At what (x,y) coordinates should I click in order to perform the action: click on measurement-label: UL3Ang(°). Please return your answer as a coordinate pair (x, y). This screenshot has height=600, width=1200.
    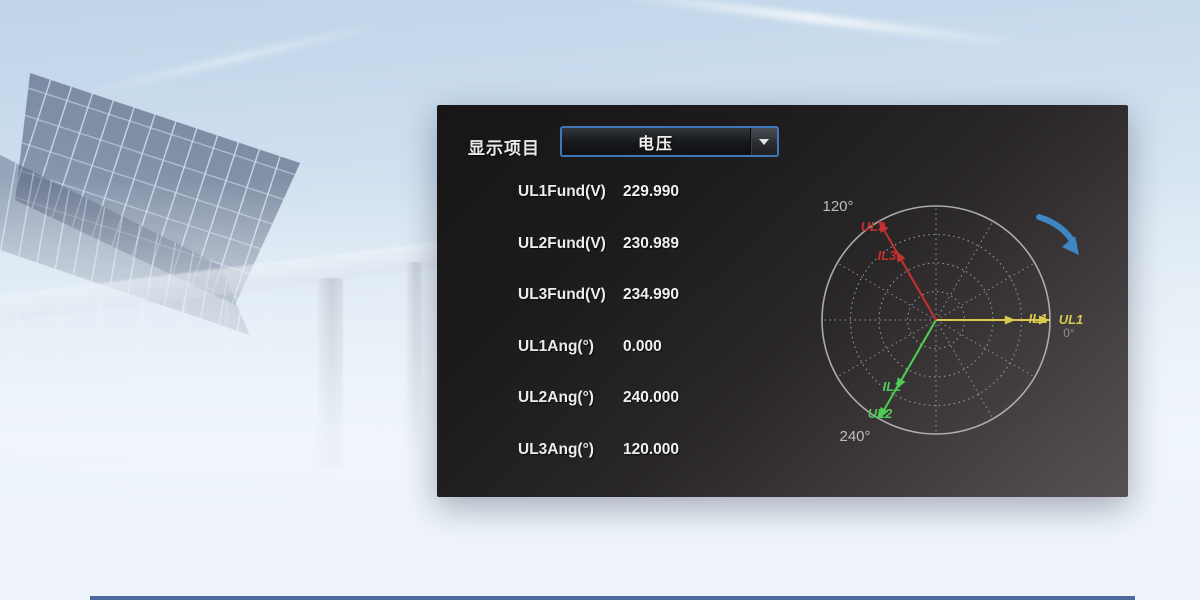
    Looking at the image, I should click on (556, 449).